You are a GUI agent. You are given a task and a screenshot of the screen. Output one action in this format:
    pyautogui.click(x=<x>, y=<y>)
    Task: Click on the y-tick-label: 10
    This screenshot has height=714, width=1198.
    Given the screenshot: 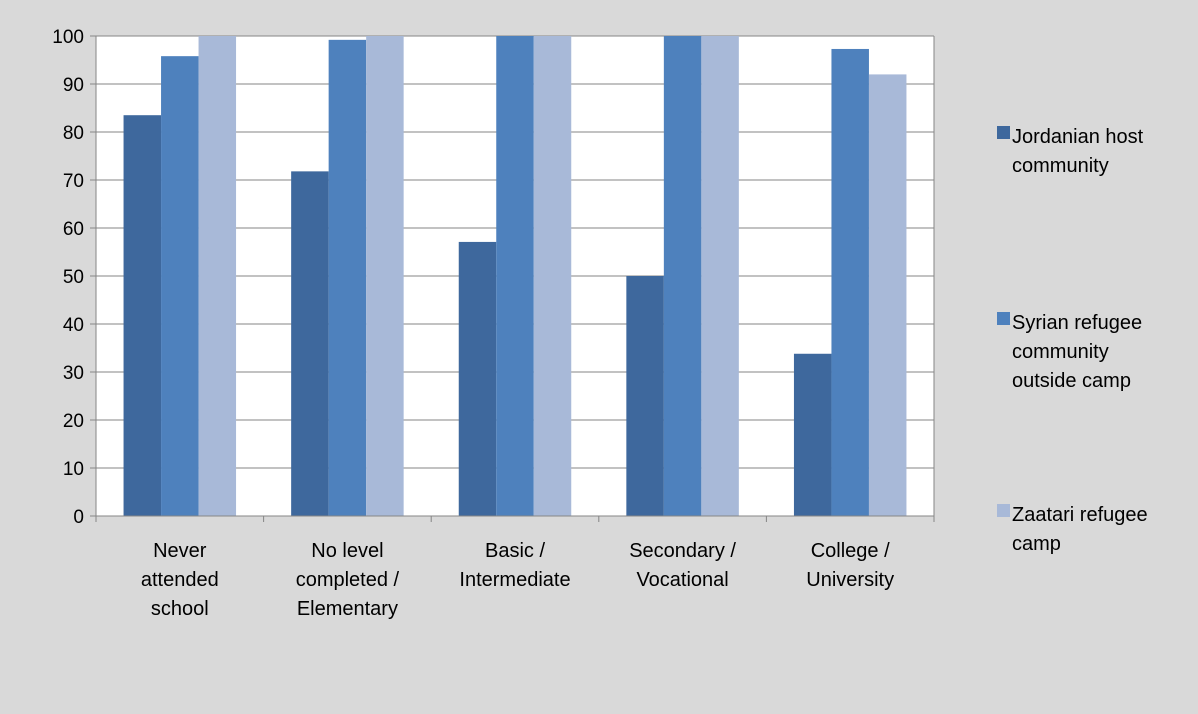 What is the action you would take?
    pyautogui.click(x=73, y=469)
    